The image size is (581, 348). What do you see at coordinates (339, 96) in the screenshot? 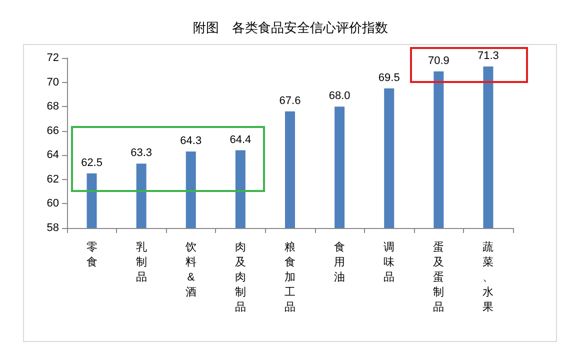
I see `data-label: 68.0` at bounding box center [339, 96].